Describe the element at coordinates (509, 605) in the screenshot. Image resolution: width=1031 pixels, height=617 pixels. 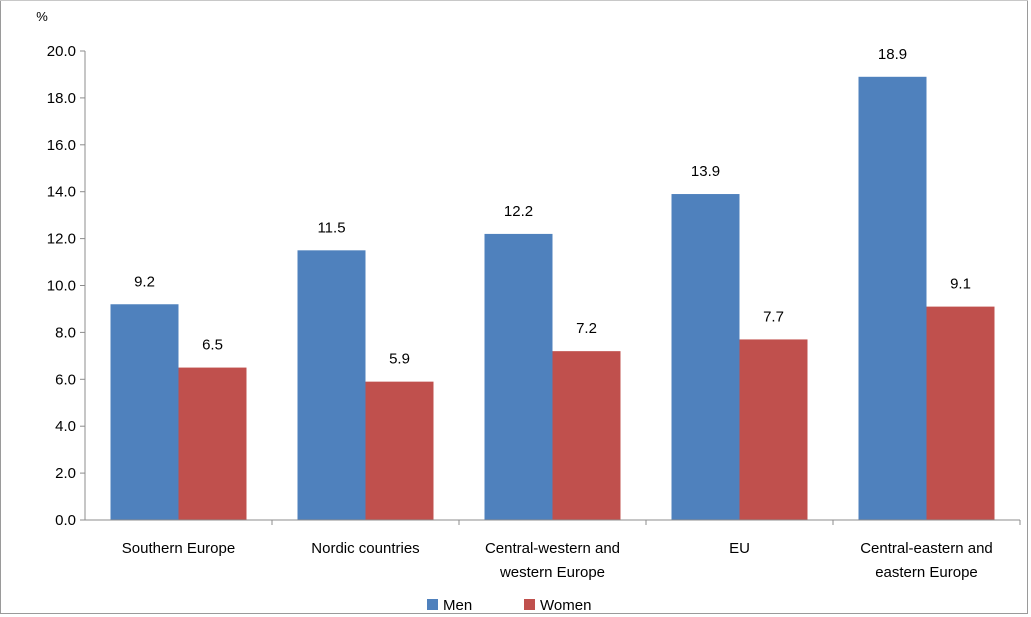
I see `legend: Men Women` at that location.